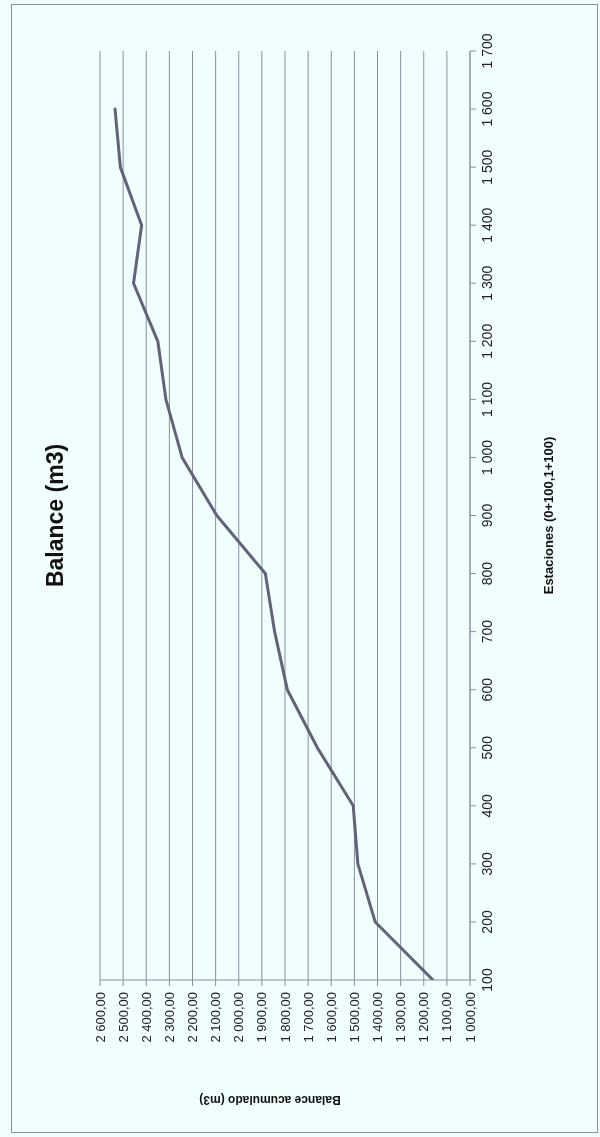  What do you see at coordinates (216, 1017) in the screenshot?
I see `x-tick-label: 2 100,00` at bounding box center [216, 1017].